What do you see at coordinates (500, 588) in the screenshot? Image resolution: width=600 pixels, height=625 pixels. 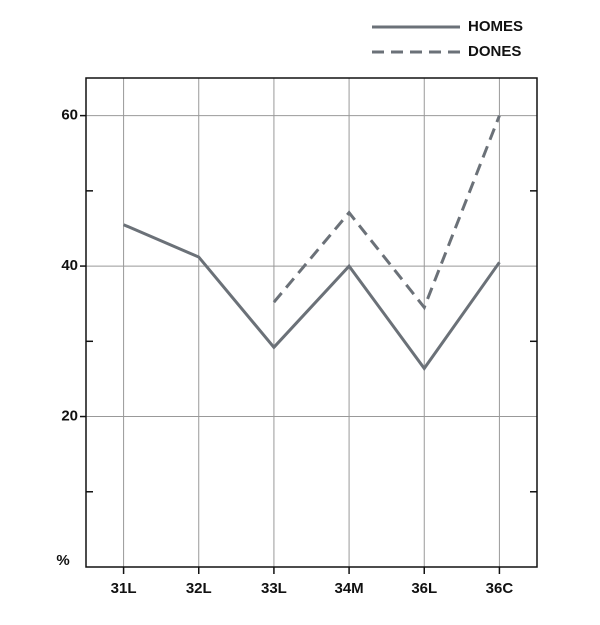 I see `x-tick-label: 36C` at bounding box center [500, 588].